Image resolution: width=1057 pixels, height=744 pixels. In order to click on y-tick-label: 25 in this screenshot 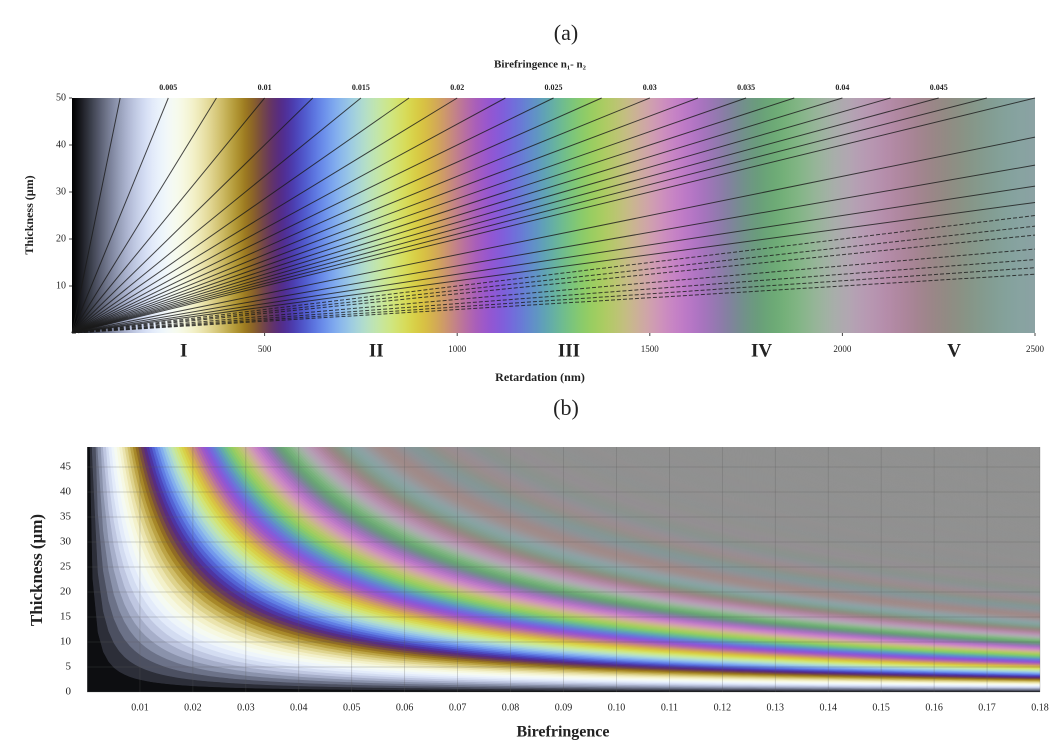, I will do `click(66, 567)`.